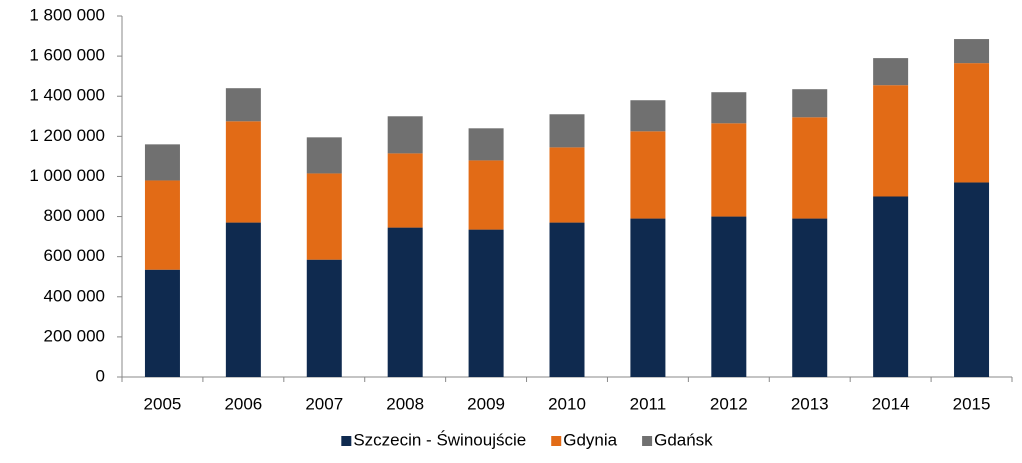 The image size is (1022, 463). Describe the element at coordinates (74, 295) in the screenshot. I see `y-tick-label: 400 000` at that location.